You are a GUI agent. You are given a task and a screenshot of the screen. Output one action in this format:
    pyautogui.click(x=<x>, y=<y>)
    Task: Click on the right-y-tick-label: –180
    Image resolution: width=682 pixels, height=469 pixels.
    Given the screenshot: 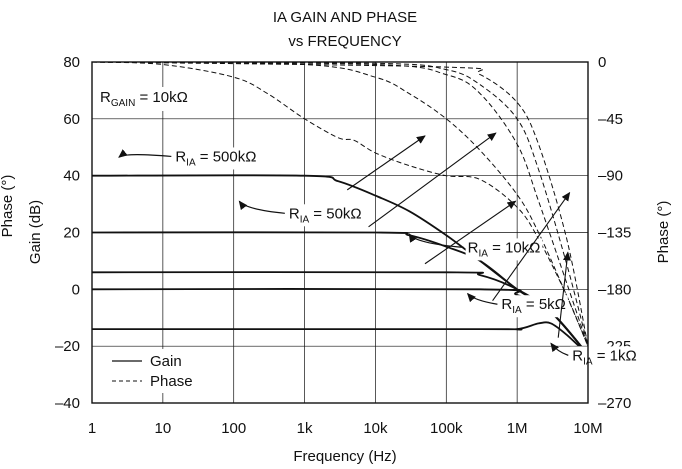 What is the action you would take?
    pyautogui.click(x=614, y=289)
    